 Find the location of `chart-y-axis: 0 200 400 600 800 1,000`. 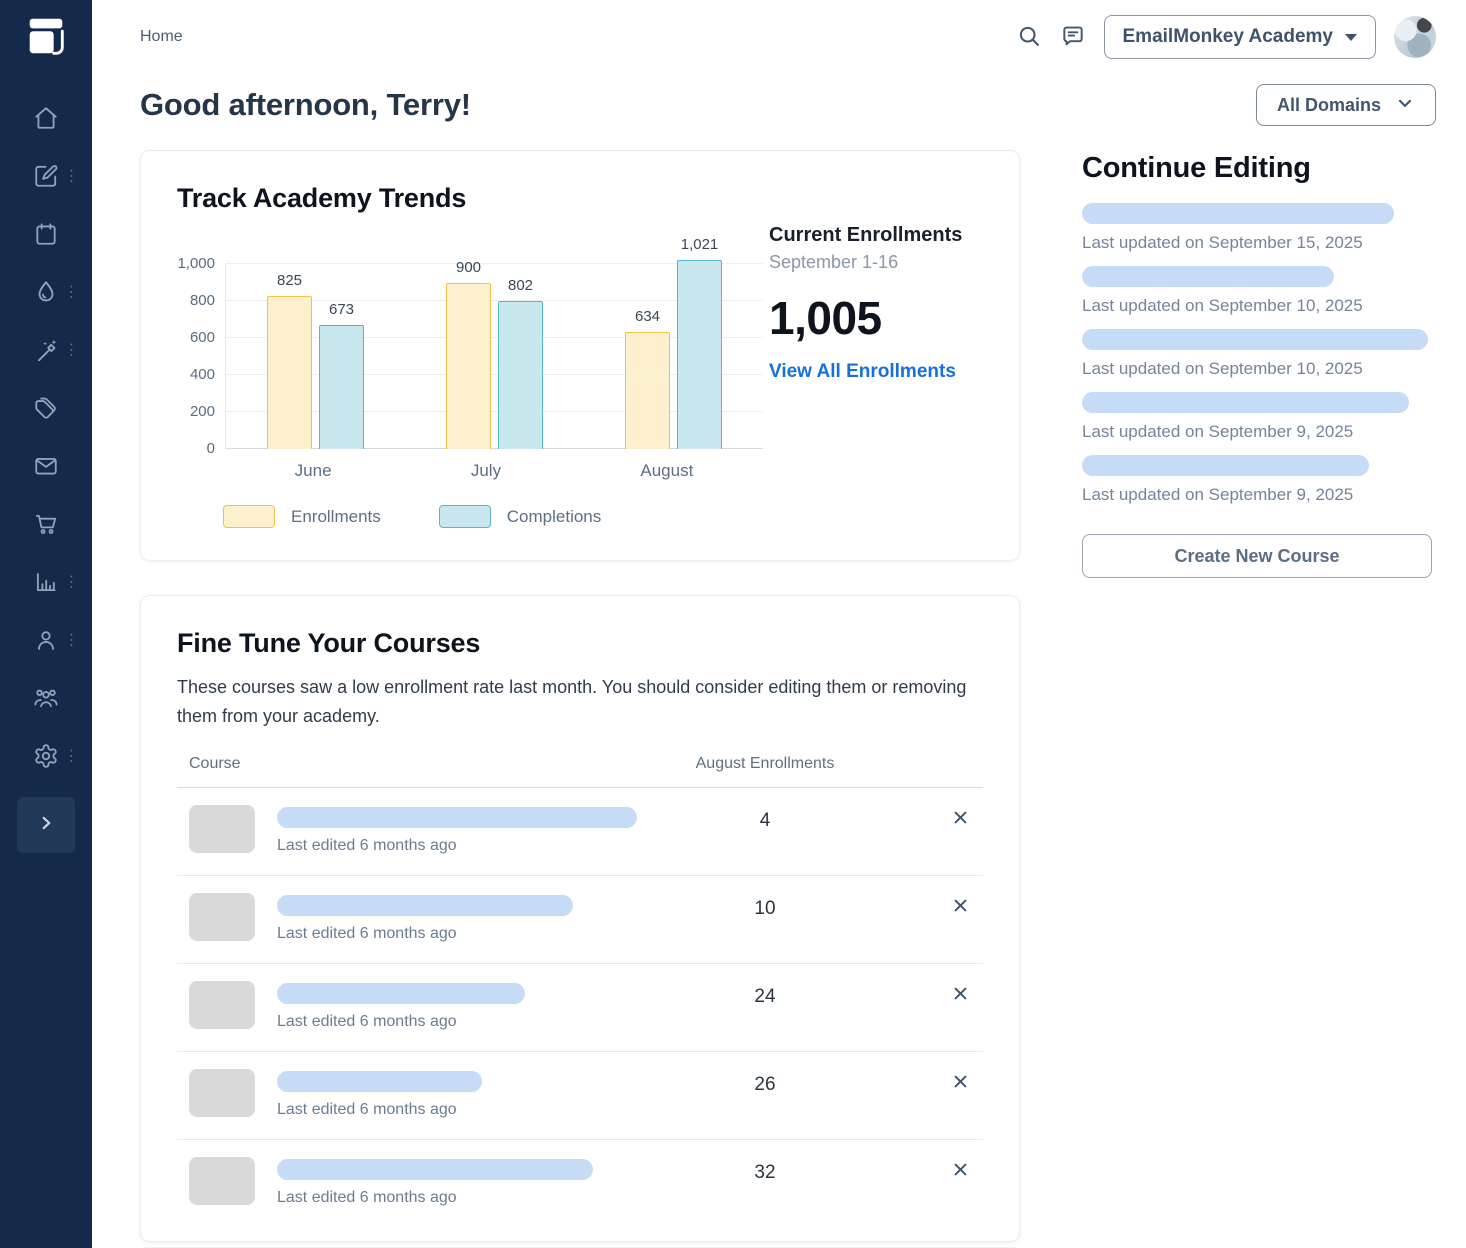

chart-y-axis: 0 200 400 600 800 1,000 is located at coordinates (201, 356).